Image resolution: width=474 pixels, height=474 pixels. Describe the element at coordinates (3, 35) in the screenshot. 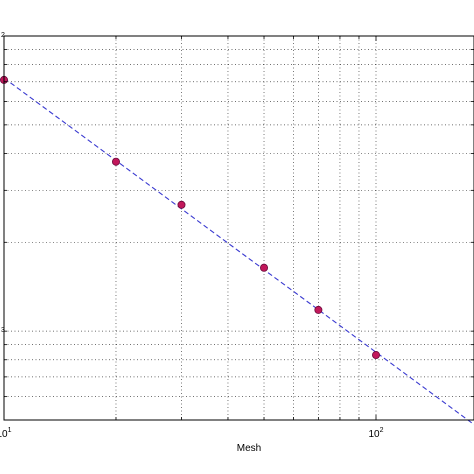

I see `y-tick-label: 2` at that location.